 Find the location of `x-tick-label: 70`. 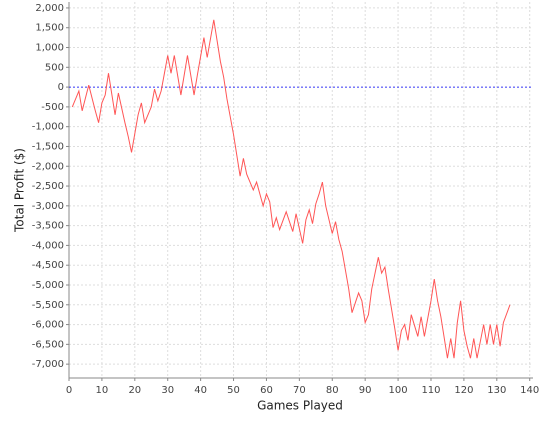

x-tick-label: 70 is located at coordinates (299, 390).